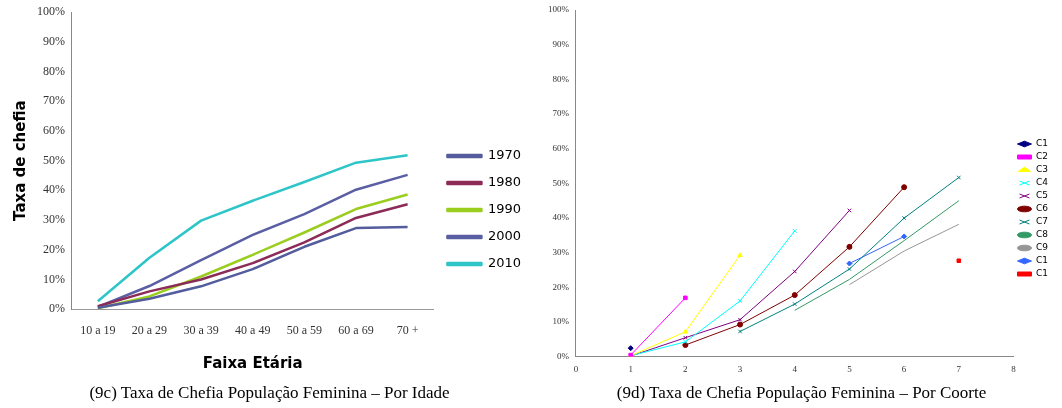 This screenshot has height=408, width=1062. What do you see at coordinates (356, 329) in the screenshot?
I see `x-tick-label: 60 a 69` at bounding box center [356, 329].